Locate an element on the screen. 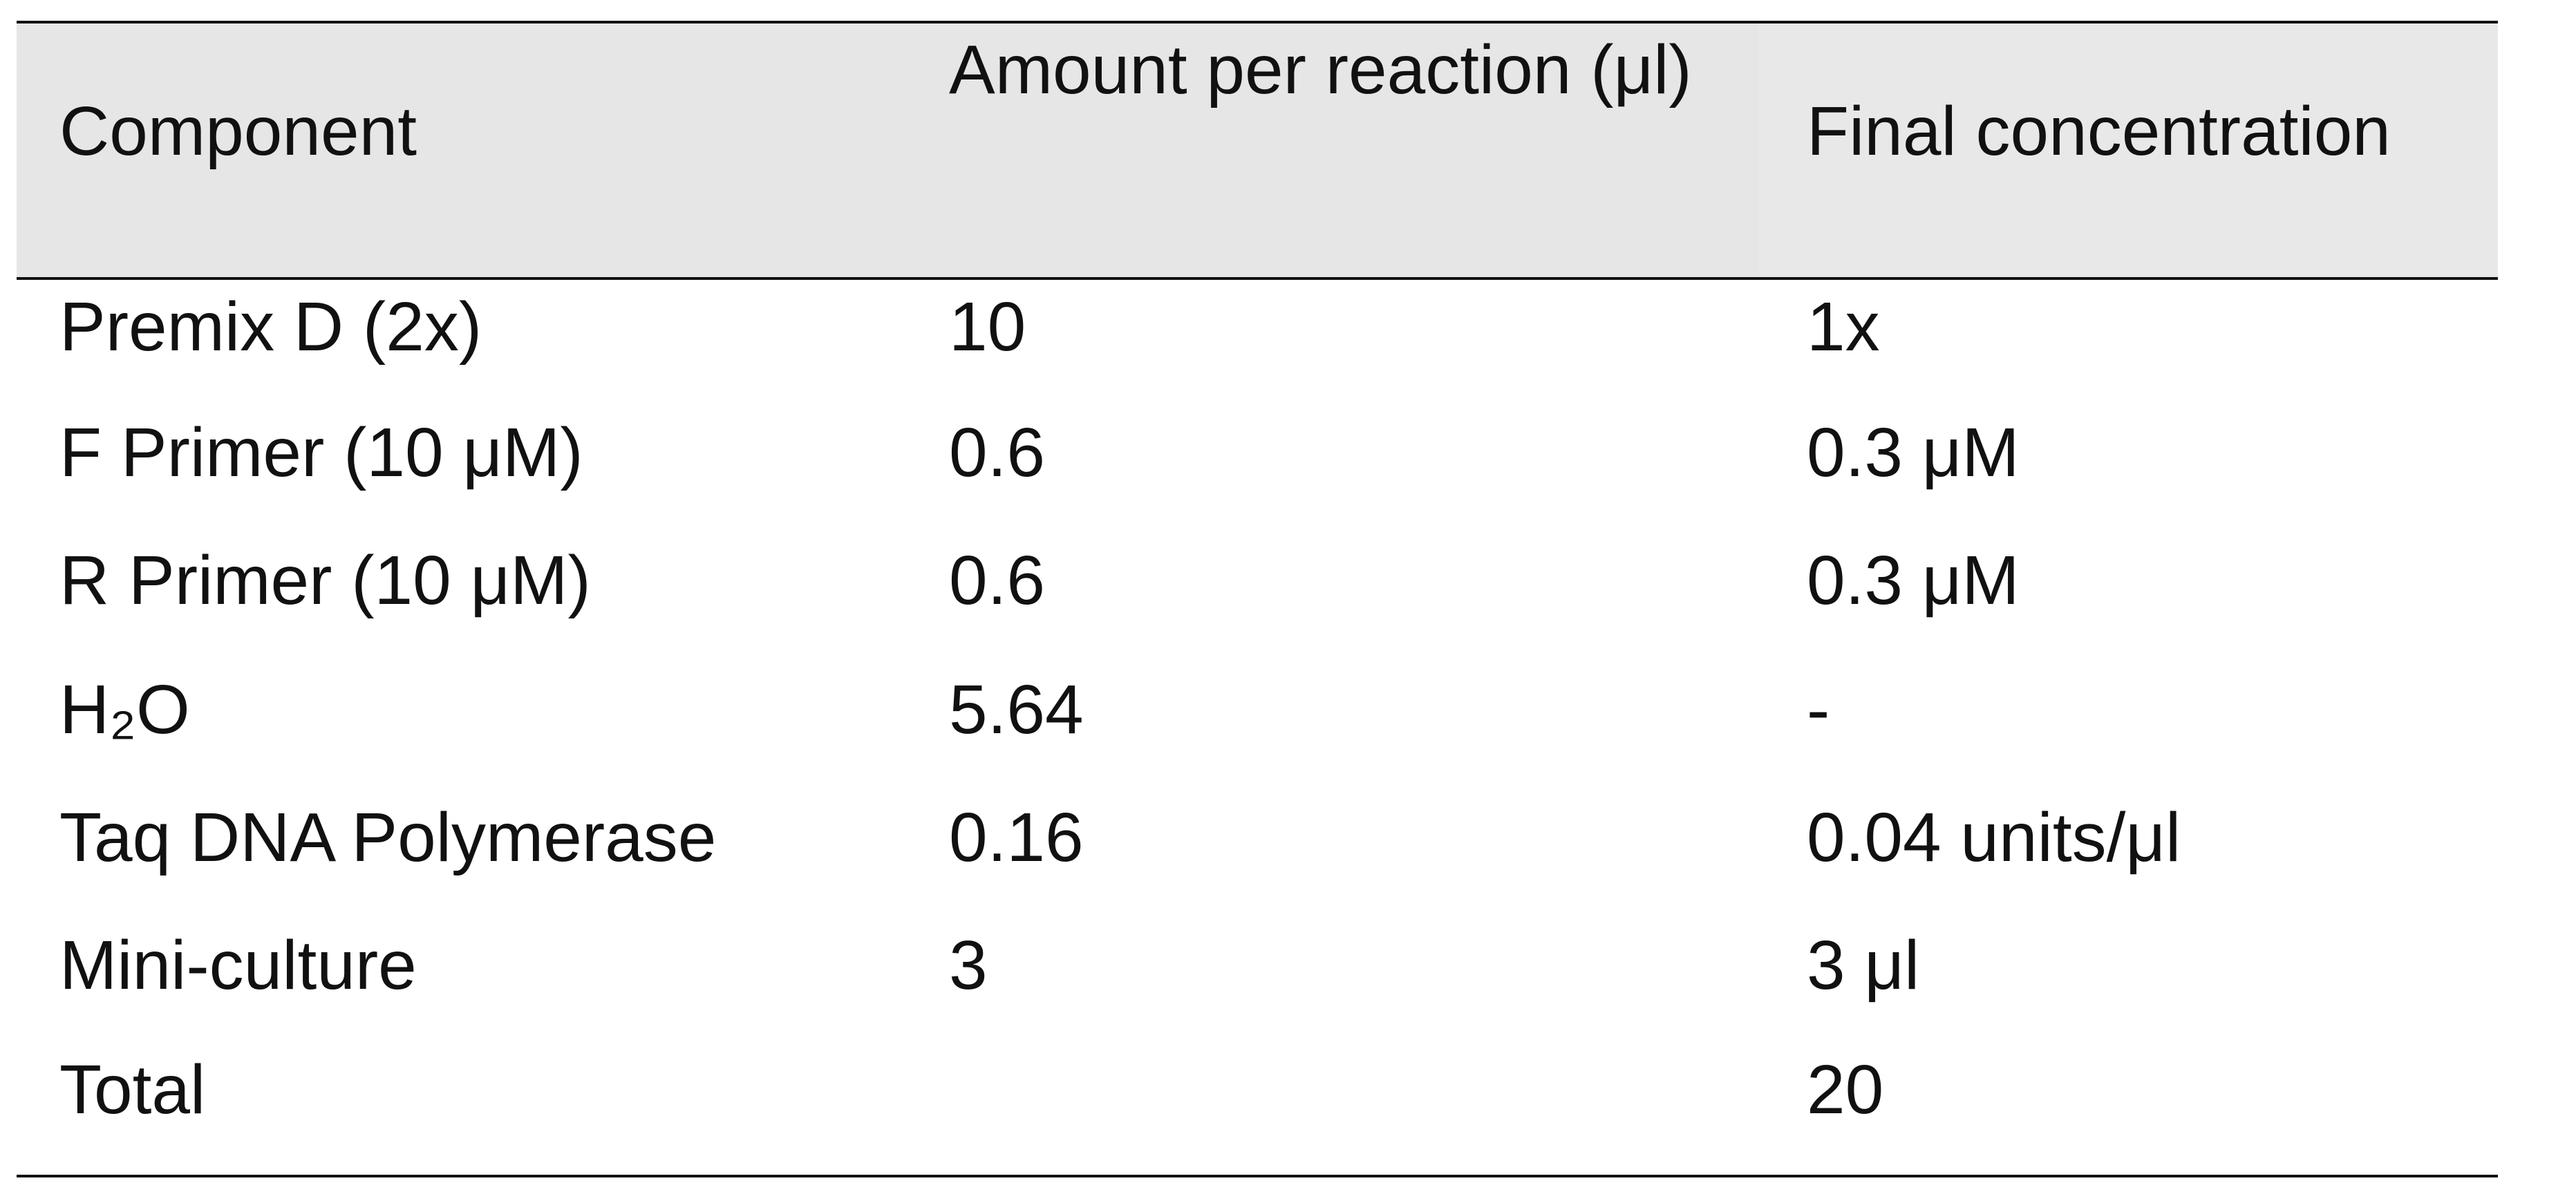 This screenshot has width=2576, height=1183. table-cell: Total is located at coordinates (132, 1089).